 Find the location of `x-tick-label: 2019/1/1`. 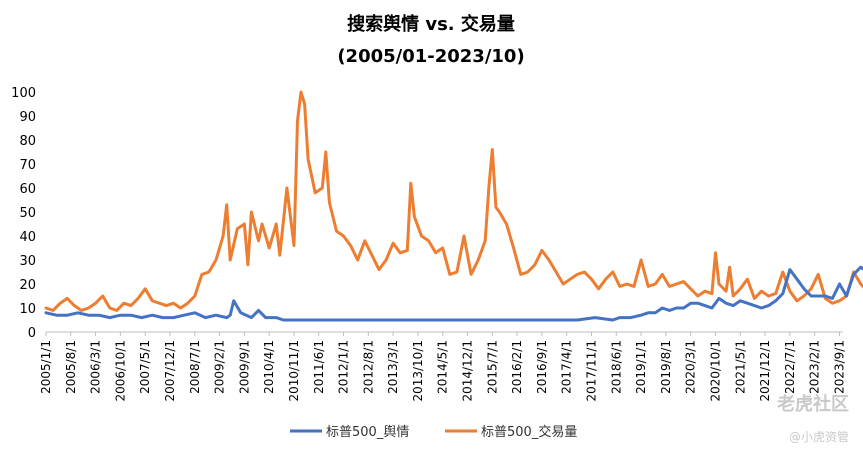

x-tick-label: 2019/1/1 is located at coordinates (641, 367).